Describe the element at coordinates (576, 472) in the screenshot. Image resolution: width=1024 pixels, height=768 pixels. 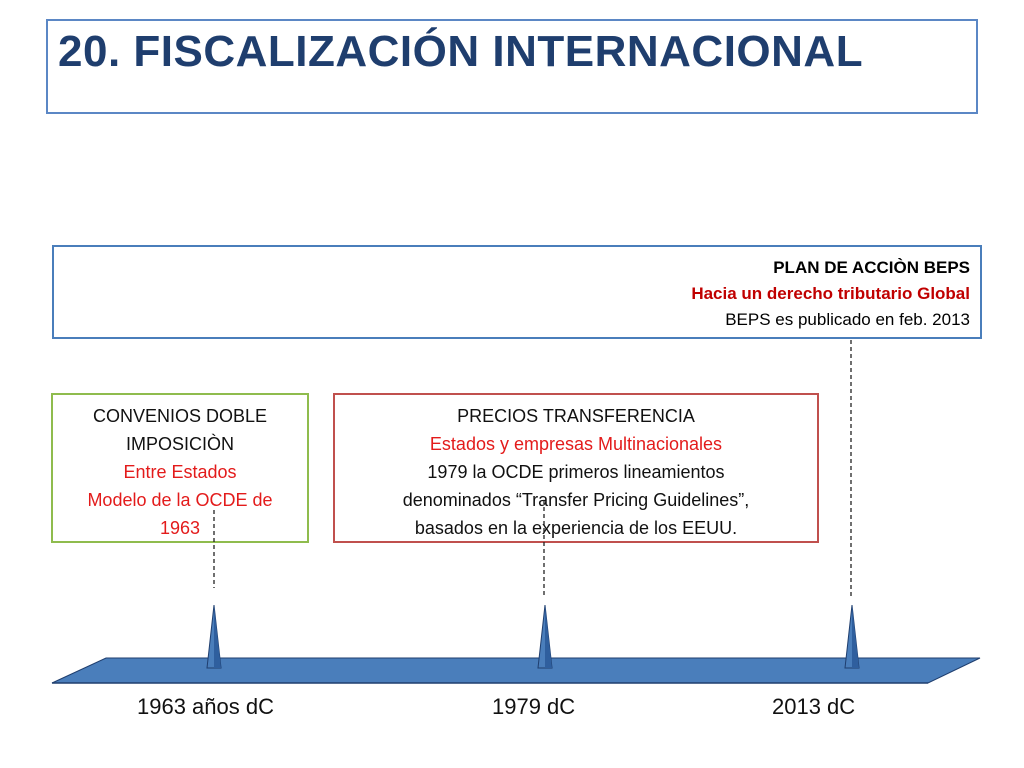
I see `precios-detail-1: 1979 la OCDE primeros lineamientos` at that location.